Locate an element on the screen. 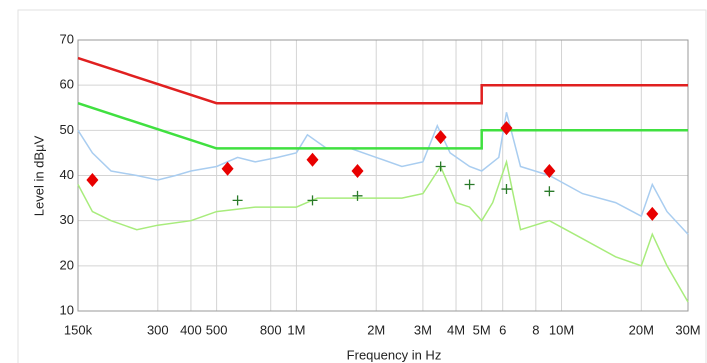  x-tick-label: 500 is located at coordinates (217, 329).